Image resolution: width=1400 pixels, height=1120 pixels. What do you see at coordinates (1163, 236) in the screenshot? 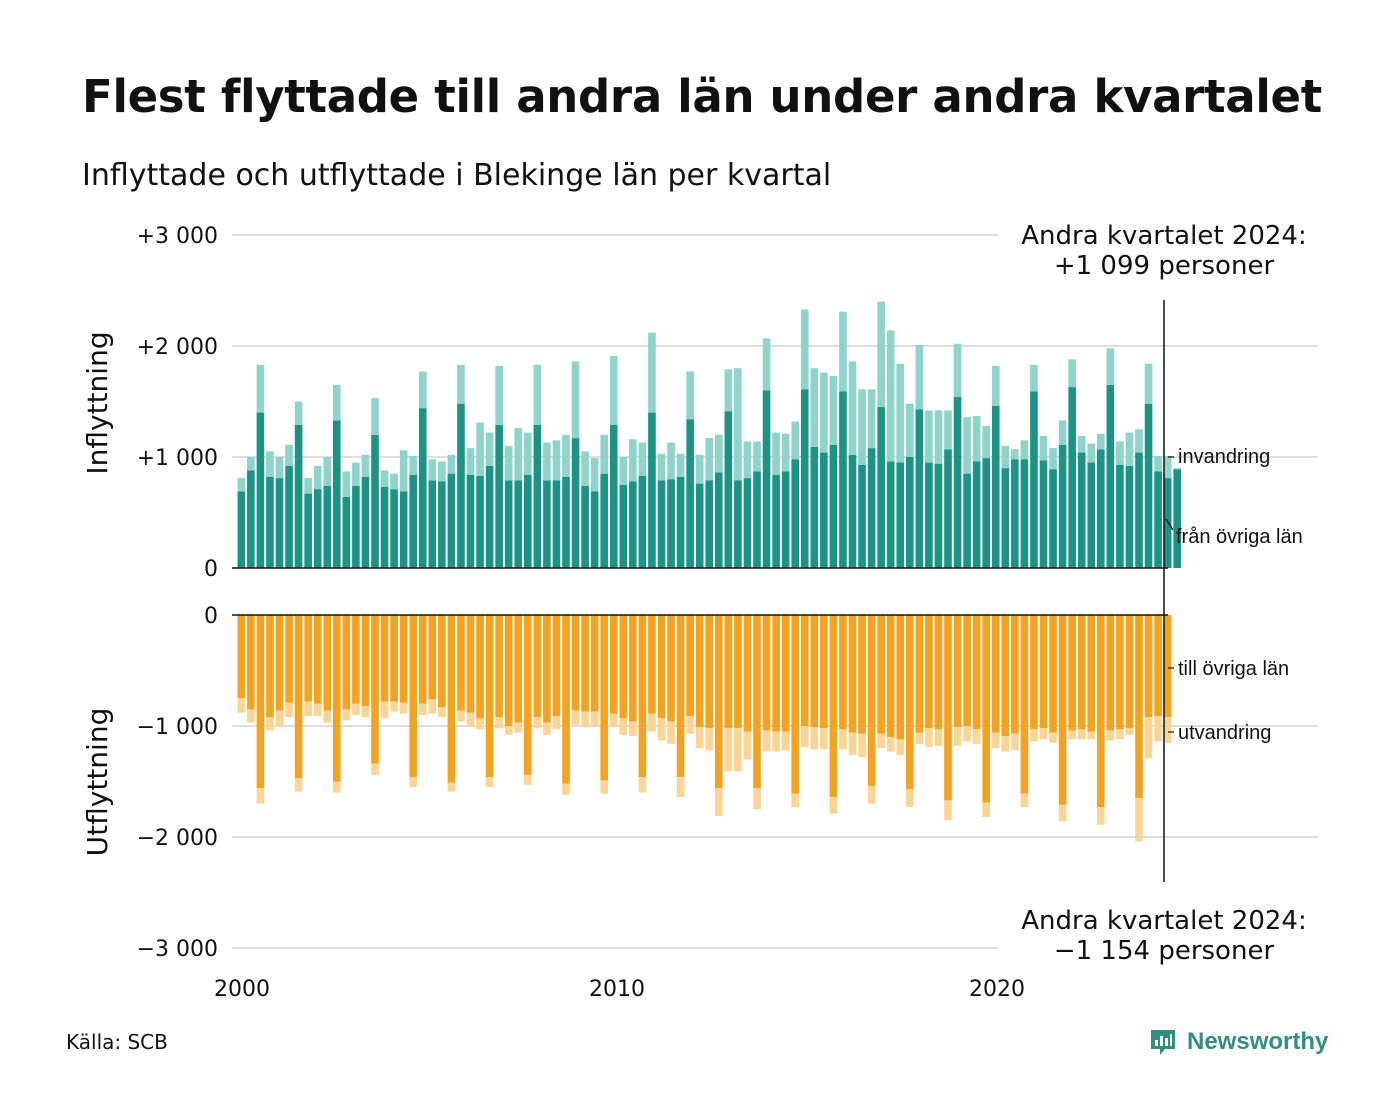
I see `annotation-top-line1: Andra kvartalet 2024:` at bounding box center [1163, 236].